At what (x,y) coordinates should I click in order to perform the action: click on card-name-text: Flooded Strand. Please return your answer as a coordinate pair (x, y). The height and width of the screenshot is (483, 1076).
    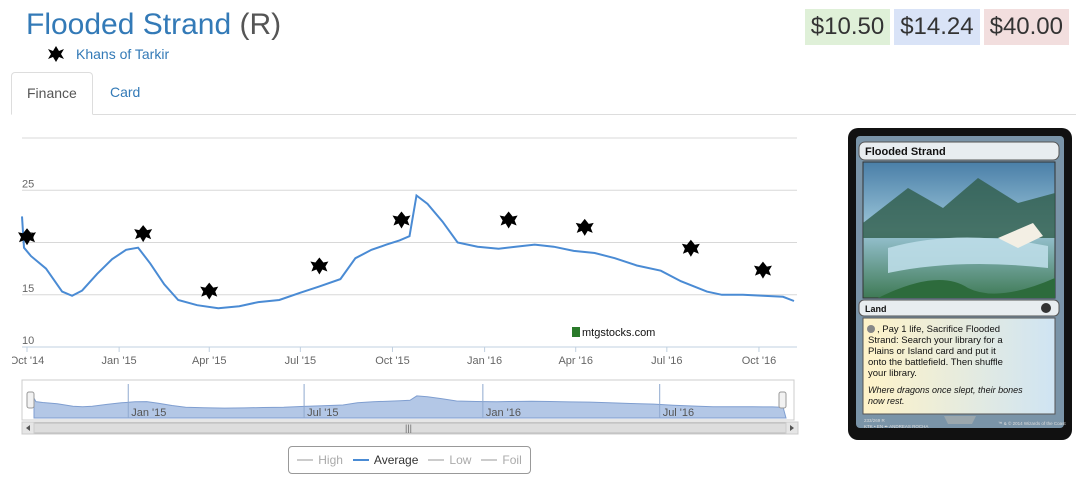
    Looking at the image, I should click on (905, 152).